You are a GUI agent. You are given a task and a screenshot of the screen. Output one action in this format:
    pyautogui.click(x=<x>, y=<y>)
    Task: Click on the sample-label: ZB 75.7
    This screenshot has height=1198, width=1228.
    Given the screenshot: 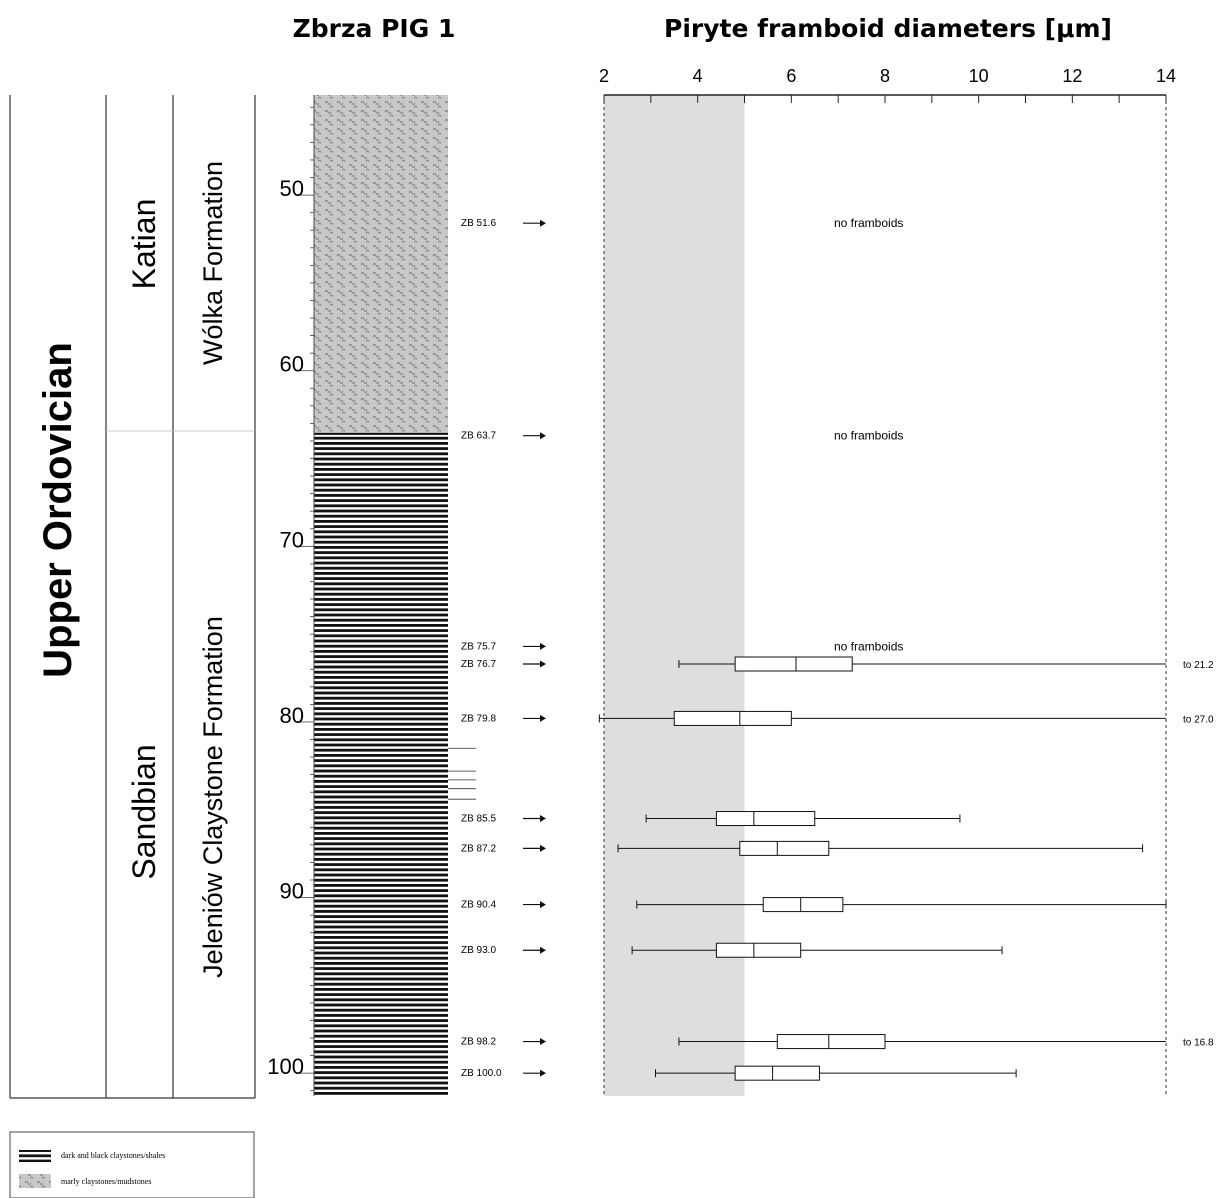 What is the action you would take?
    pyautogui.click(x=478, y=646)
    